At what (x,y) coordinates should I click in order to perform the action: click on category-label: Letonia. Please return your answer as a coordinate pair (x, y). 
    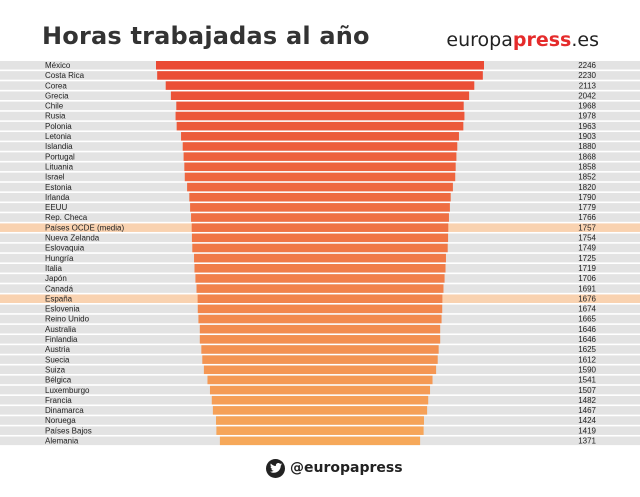
    Looking at the image, I should click on (58, 136).